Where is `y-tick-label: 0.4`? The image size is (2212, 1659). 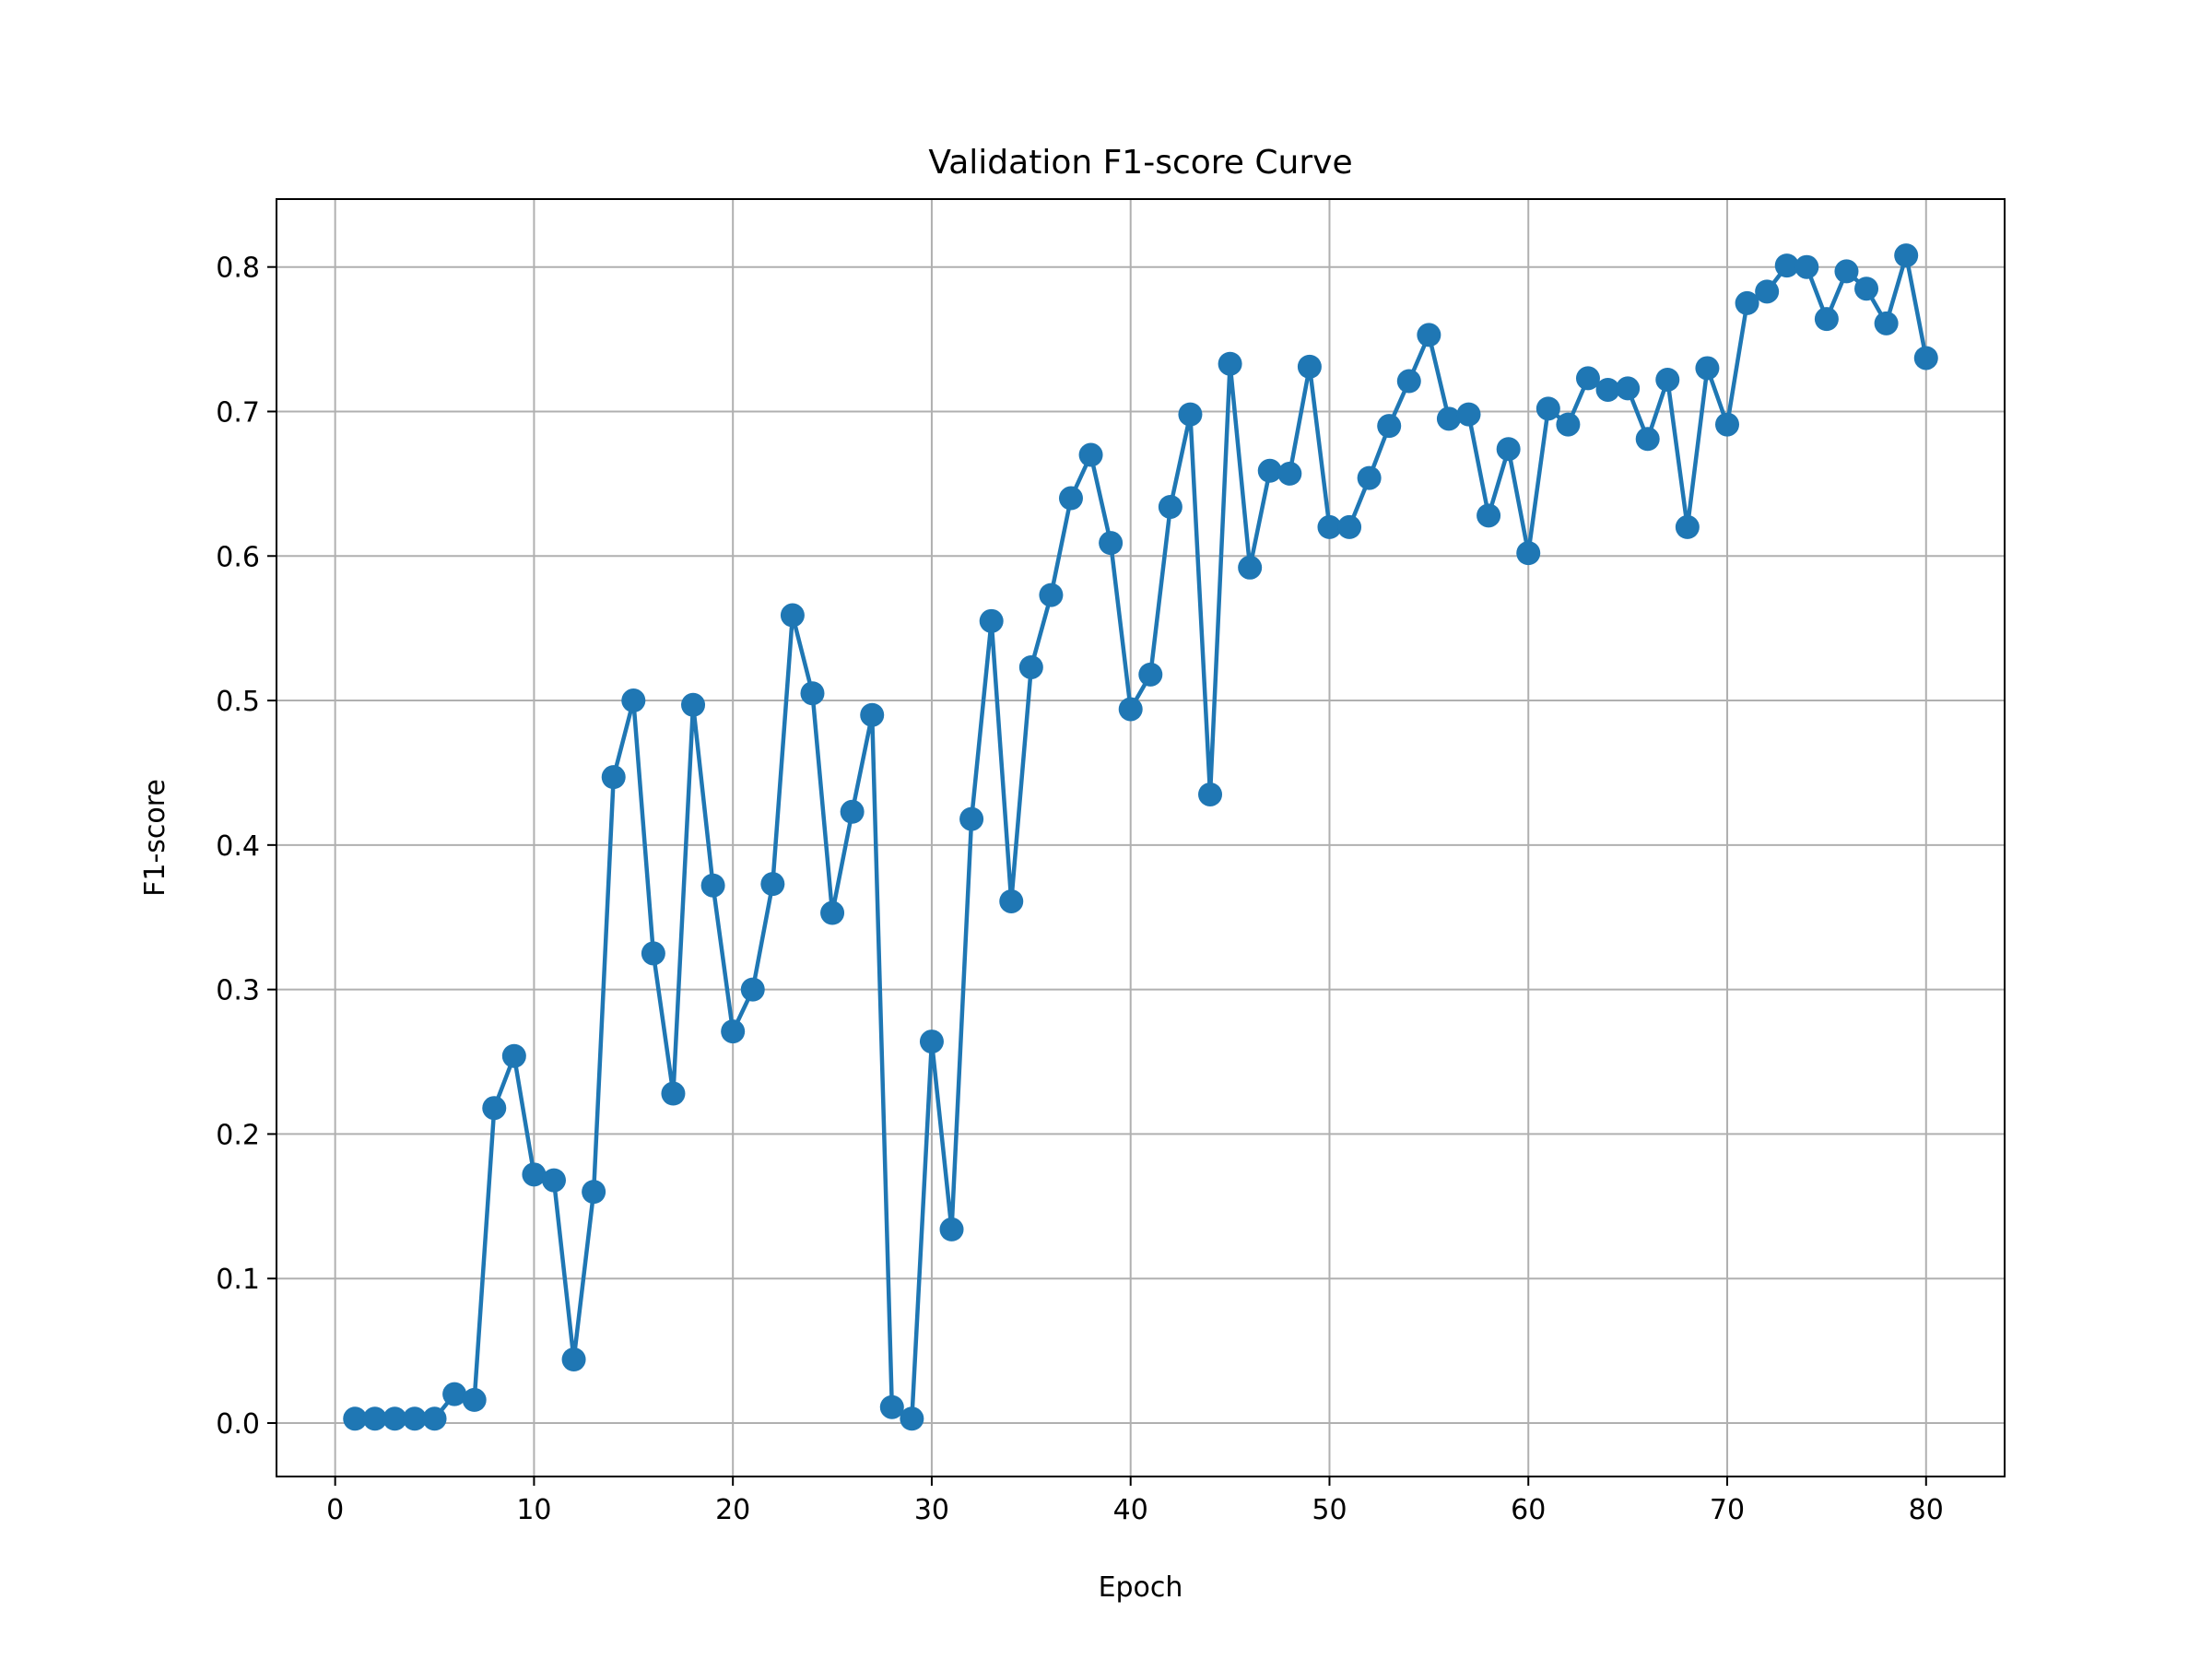 y-tick-label: 0.4 is located at coordinates (238, 846).